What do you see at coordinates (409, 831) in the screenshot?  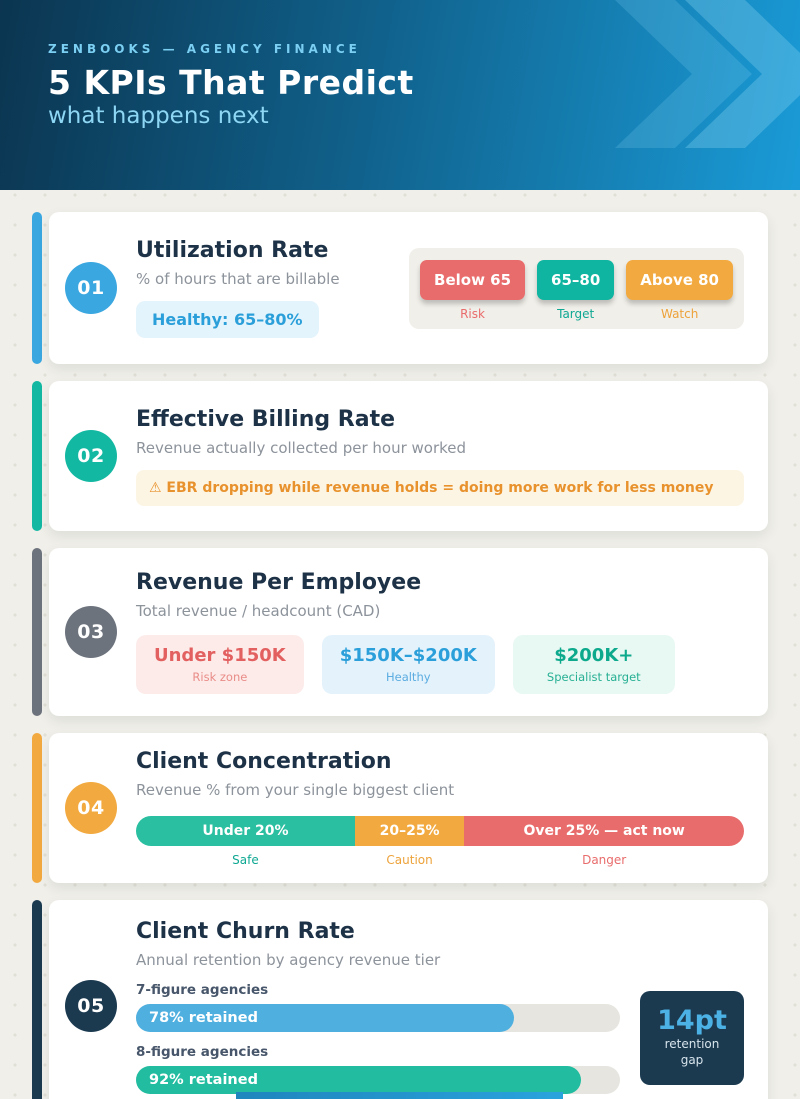 I see `segment-caution: 20–25%` at bounding box center [409, 831].